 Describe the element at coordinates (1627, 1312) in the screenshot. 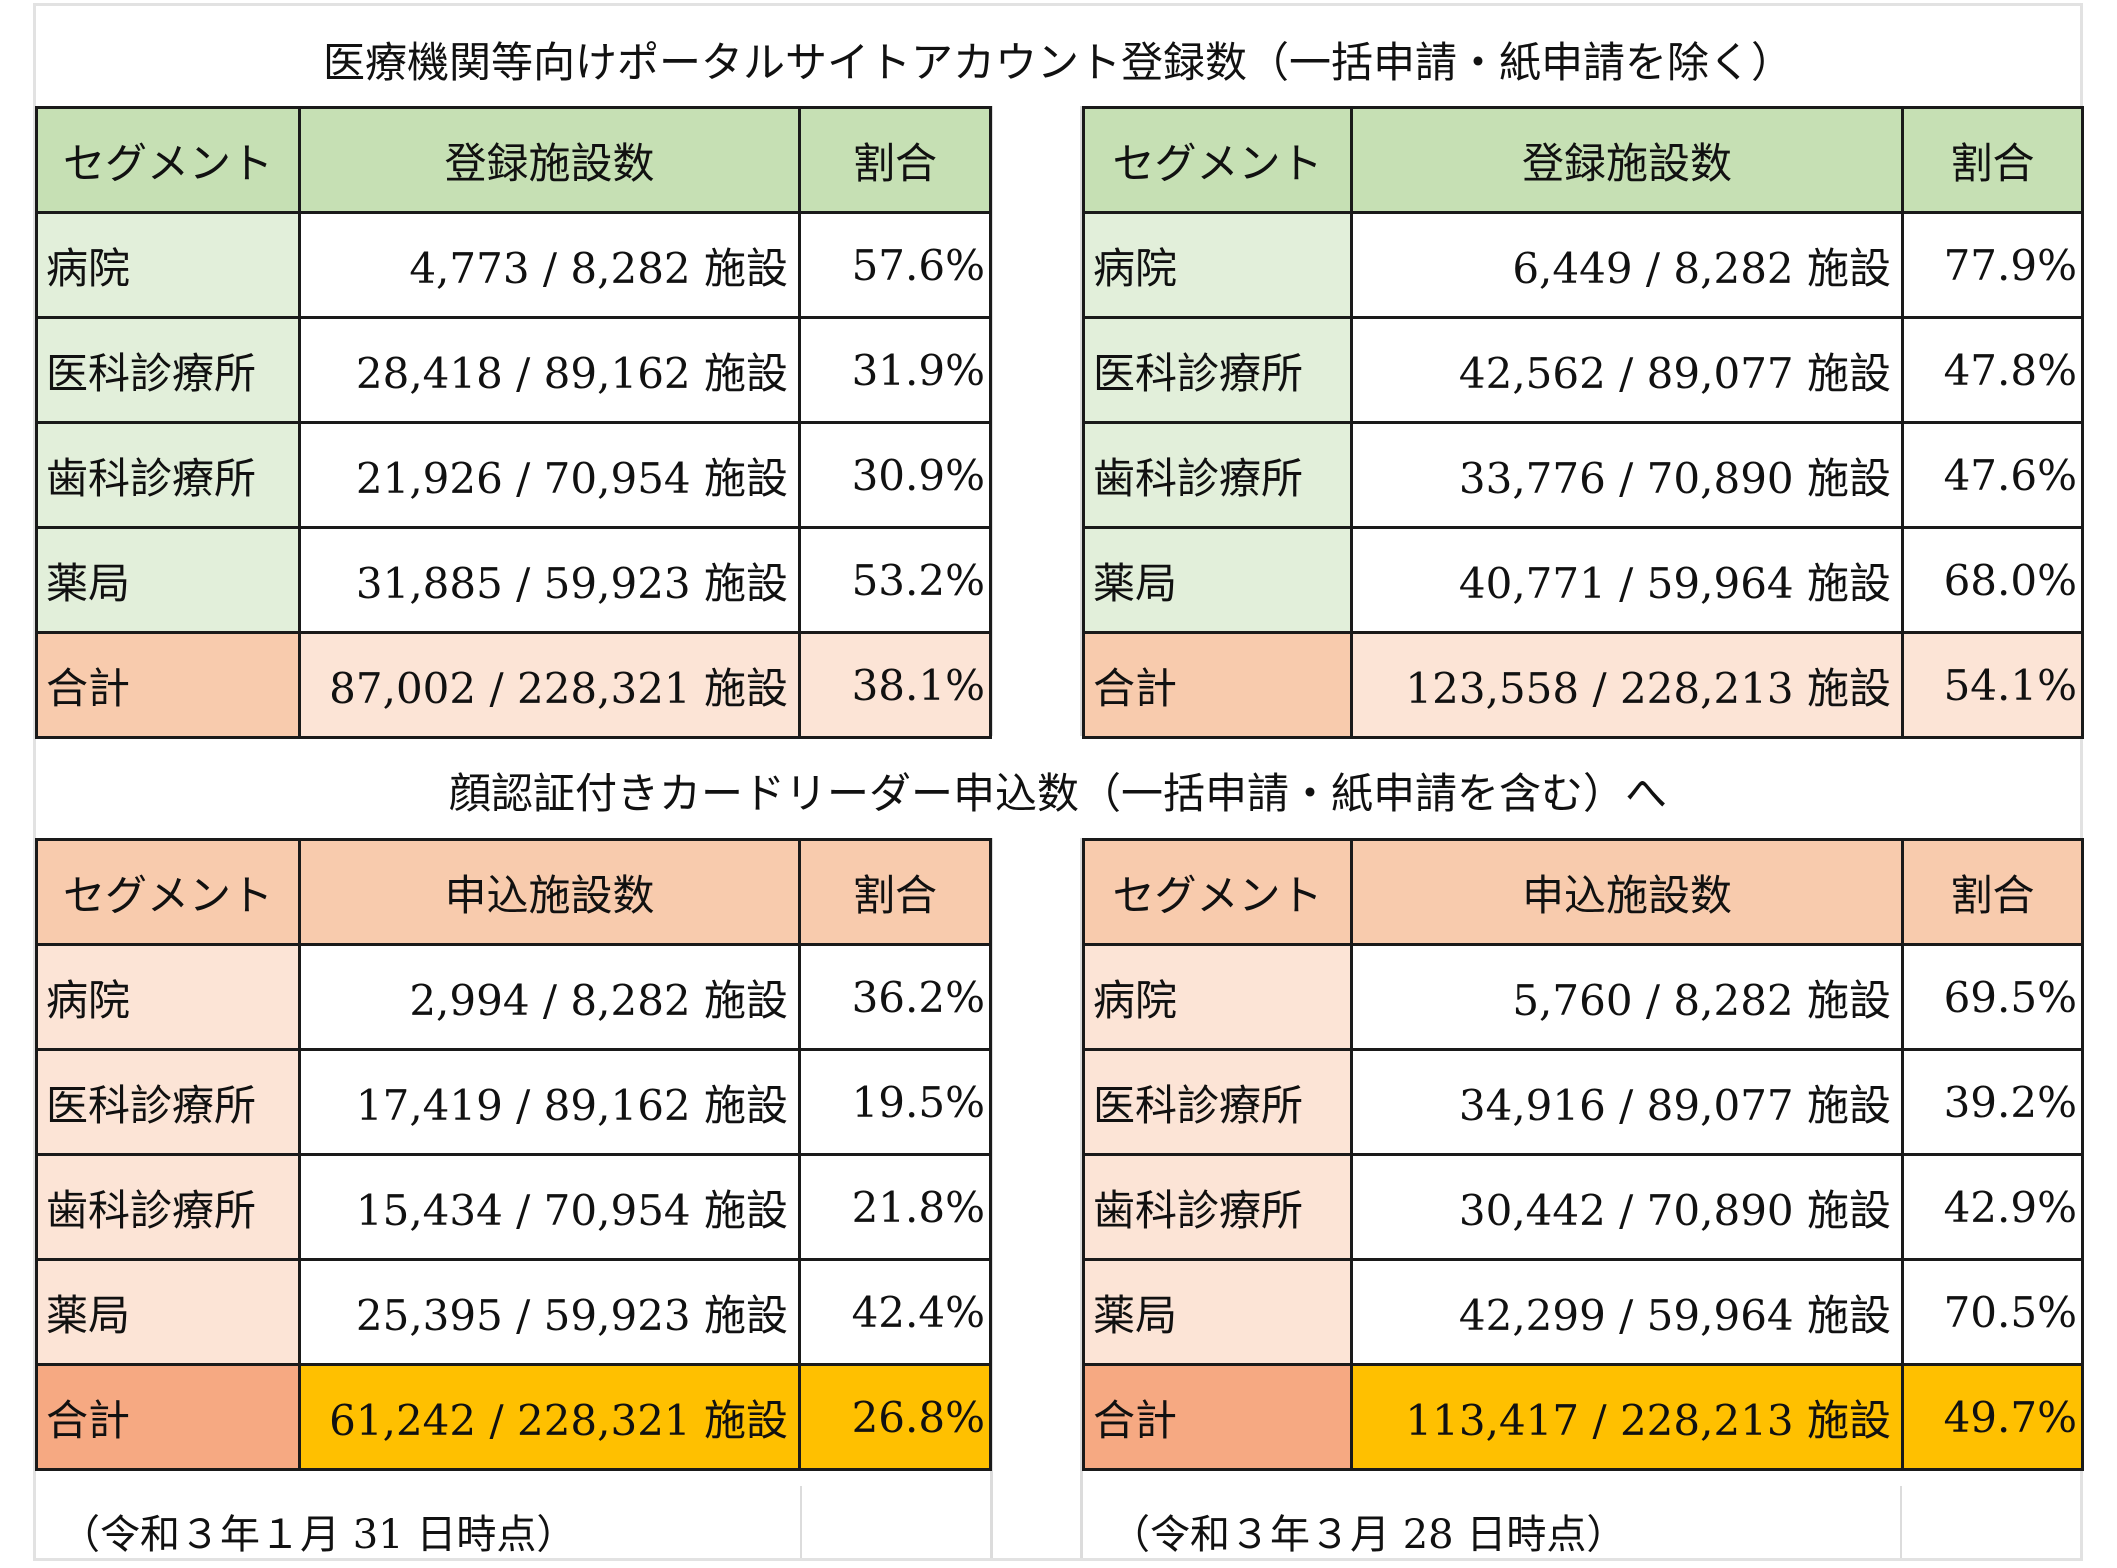

I see `count-cell: 42,299 / 59,964 施設` at that location.